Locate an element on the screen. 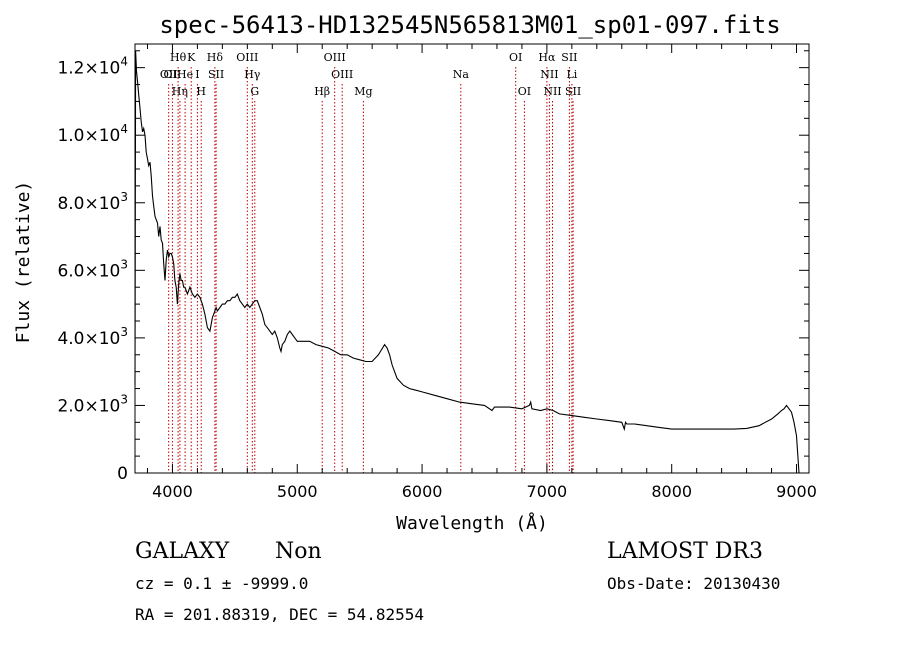 Image resolution: width=900 pixels, height=649 pixels. redshift-line: cz = 0.1 ± -9999.0 is located at coordinates (221, 583).